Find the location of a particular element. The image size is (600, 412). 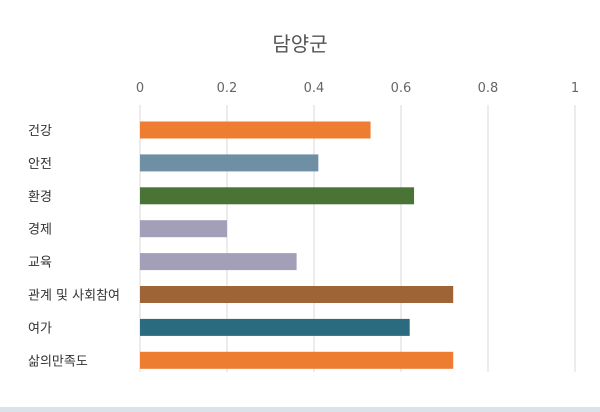

x-tick-label: 0.4 is located at coordinates (314, 88).